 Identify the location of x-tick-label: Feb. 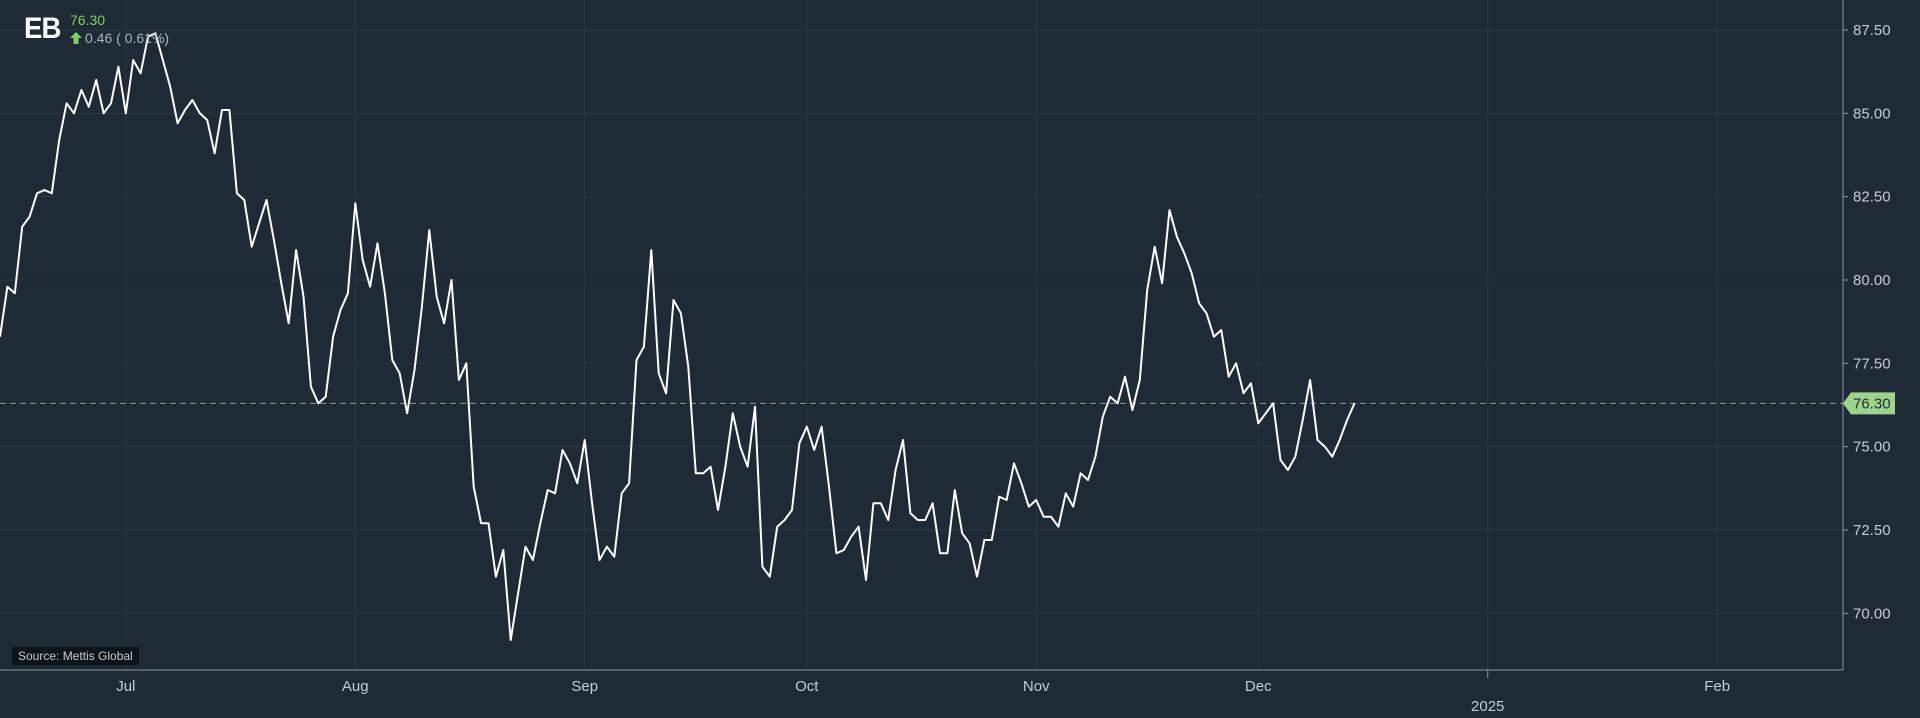
(1717, 686).